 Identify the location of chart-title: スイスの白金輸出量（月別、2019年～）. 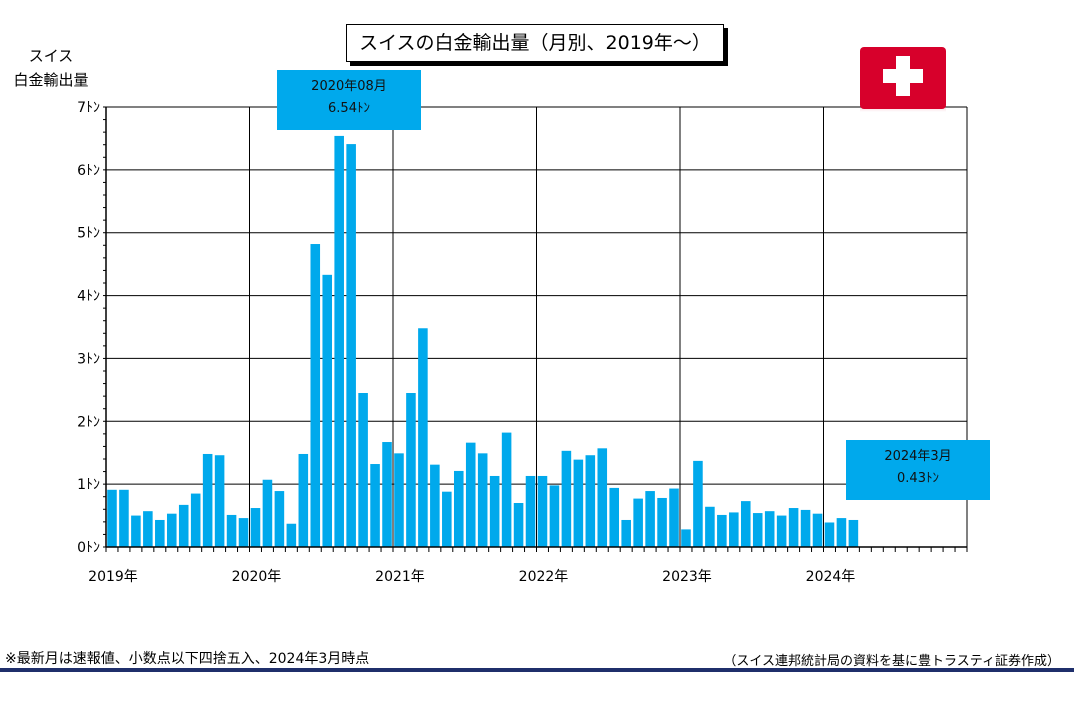
(535, 43).